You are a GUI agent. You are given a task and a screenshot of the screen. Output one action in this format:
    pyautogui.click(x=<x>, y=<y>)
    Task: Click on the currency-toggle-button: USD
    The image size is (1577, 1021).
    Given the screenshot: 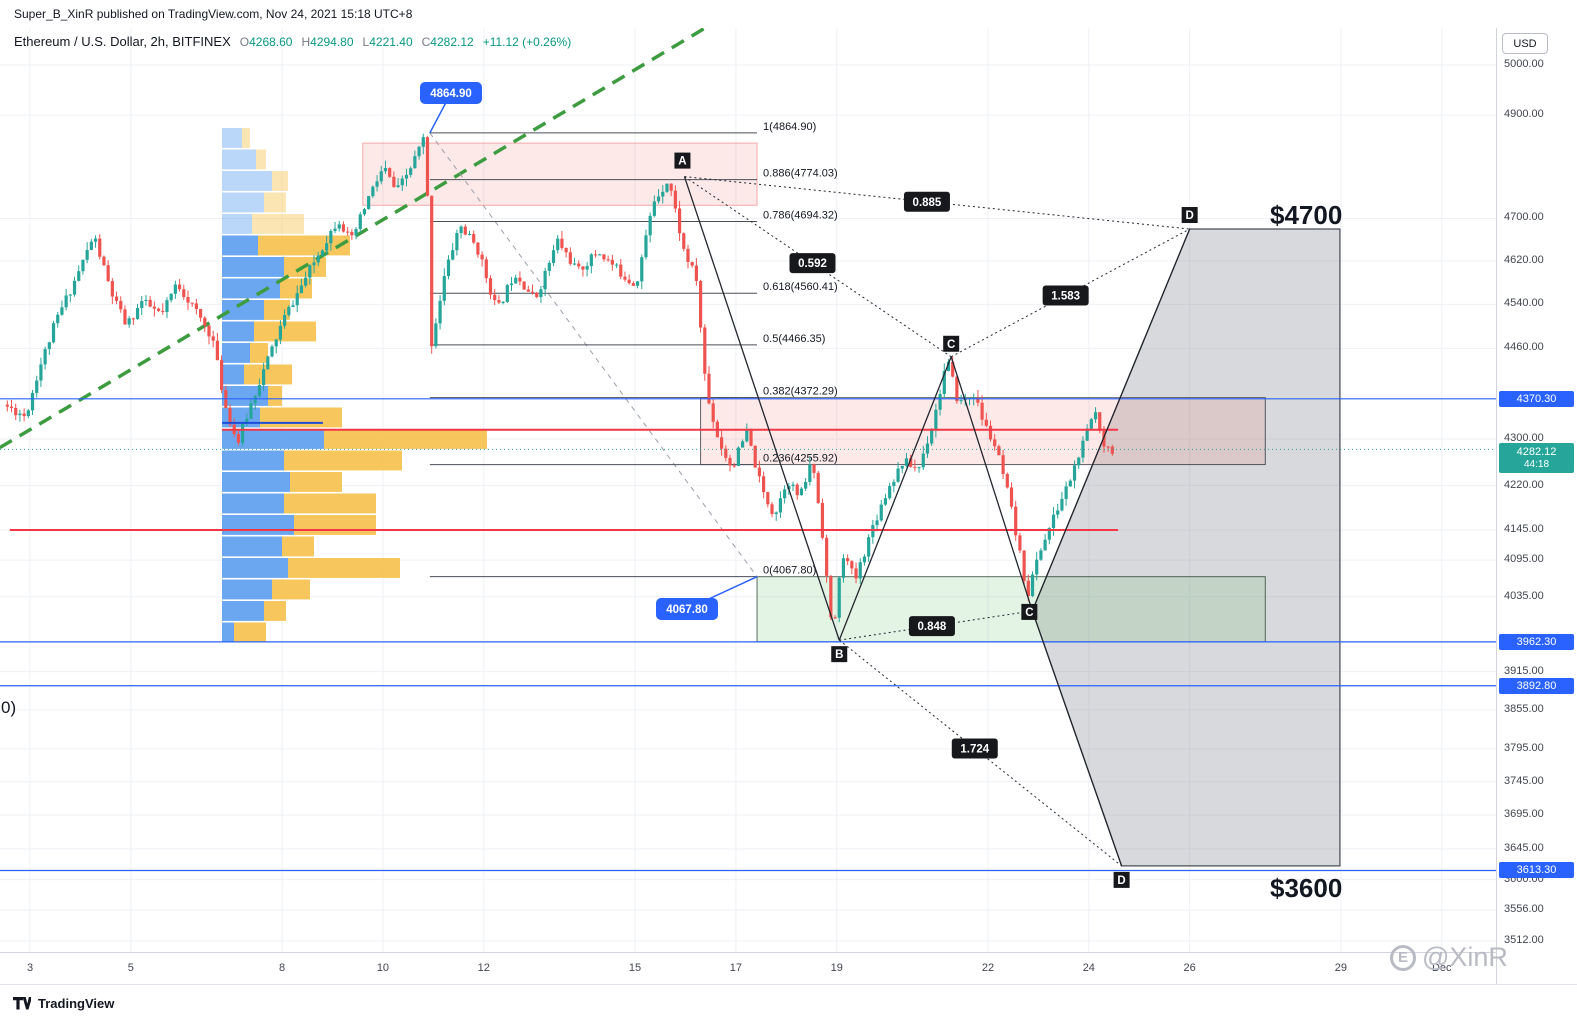 What is the action you would take?
    pyautogui.click(x=1525, y=43)
    